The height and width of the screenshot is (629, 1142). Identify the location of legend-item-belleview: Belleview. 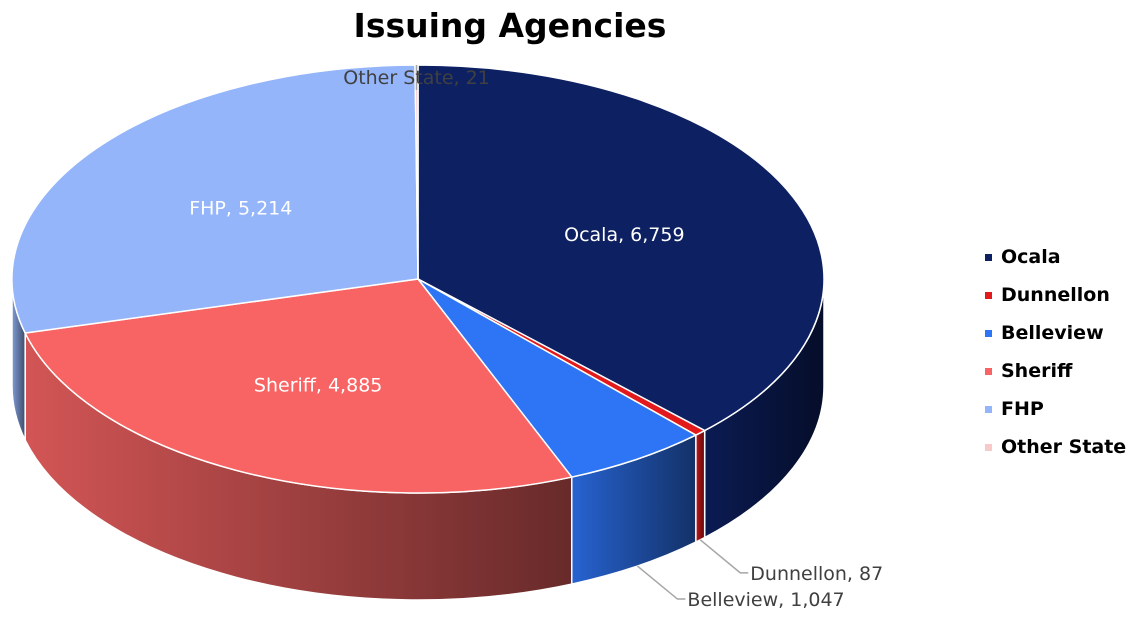
(1055, 333).